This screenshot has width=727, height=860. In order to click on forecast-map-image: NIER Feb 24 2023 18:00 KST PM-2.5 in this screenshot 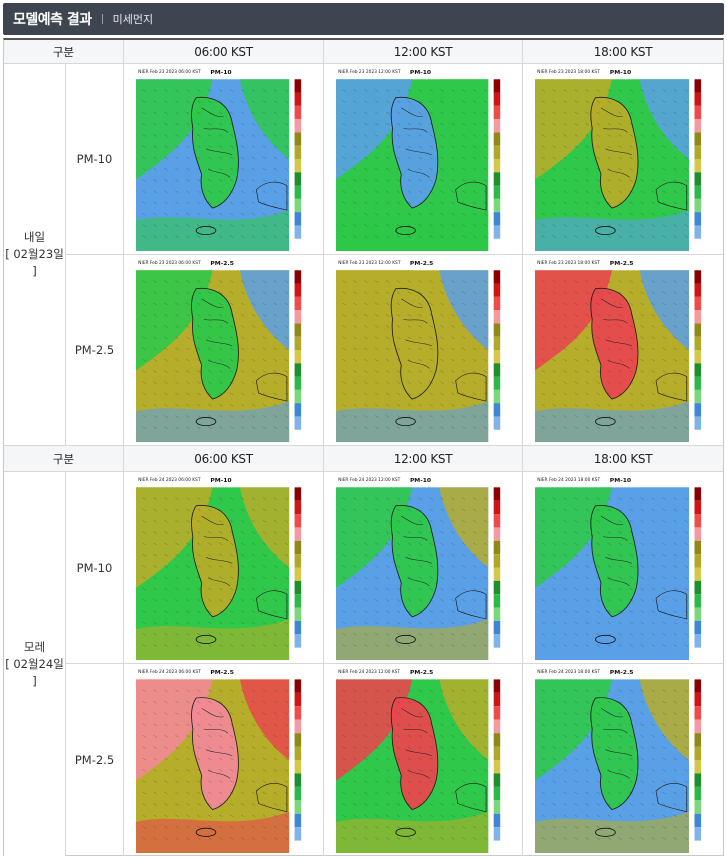, I will do `click(623, 760)`.